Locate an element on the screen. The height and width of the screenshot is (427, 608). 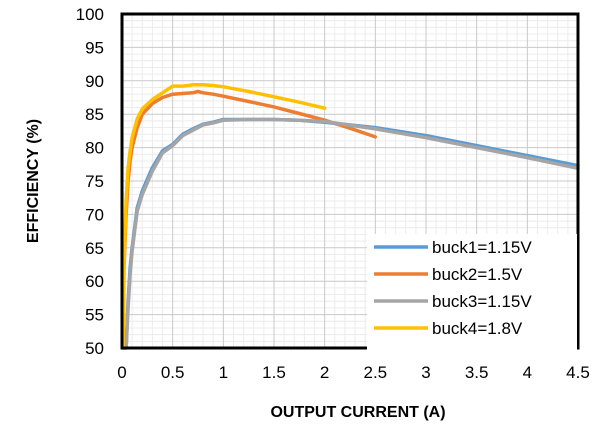
x-tick-label: 2.5 is located at coordinates (376, 372).